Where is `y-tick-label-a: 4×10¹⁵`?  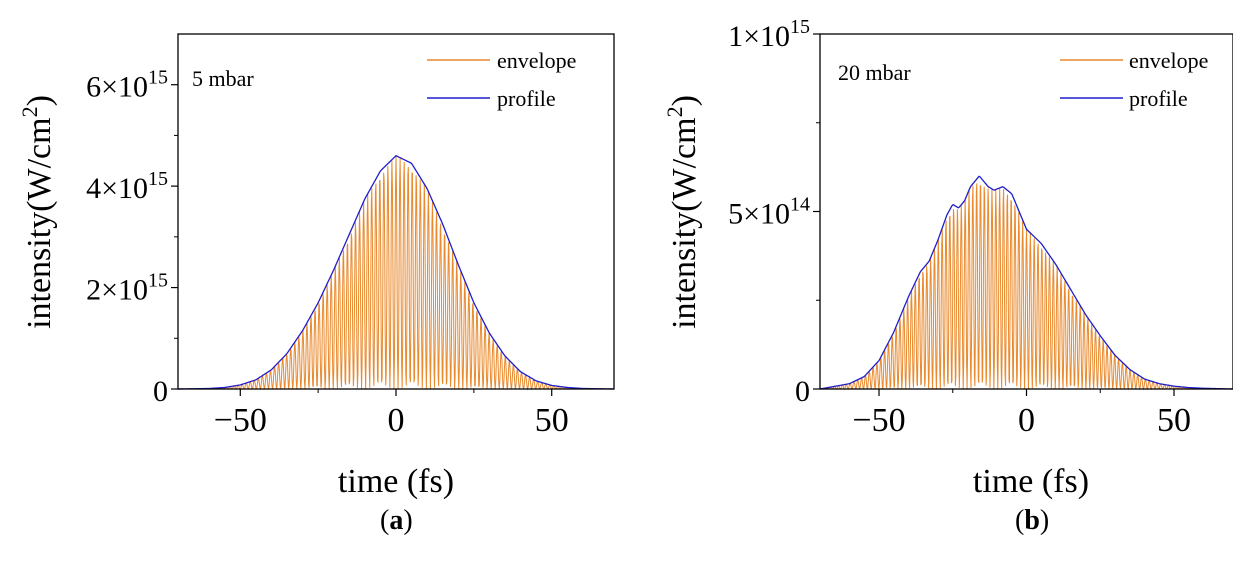
y-tick-label-a: 4×10¹⁵ is located at coordinates (127, 186).